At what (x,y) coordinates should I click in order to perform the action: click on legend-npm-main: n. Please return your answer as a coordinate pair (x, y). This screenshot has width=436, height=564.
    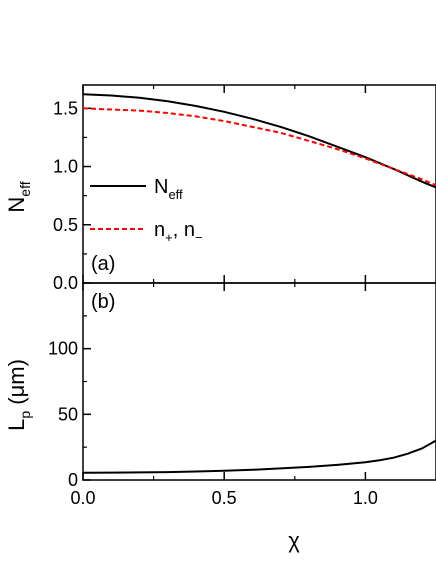
    Looking at the image, I should click on (159, 230).